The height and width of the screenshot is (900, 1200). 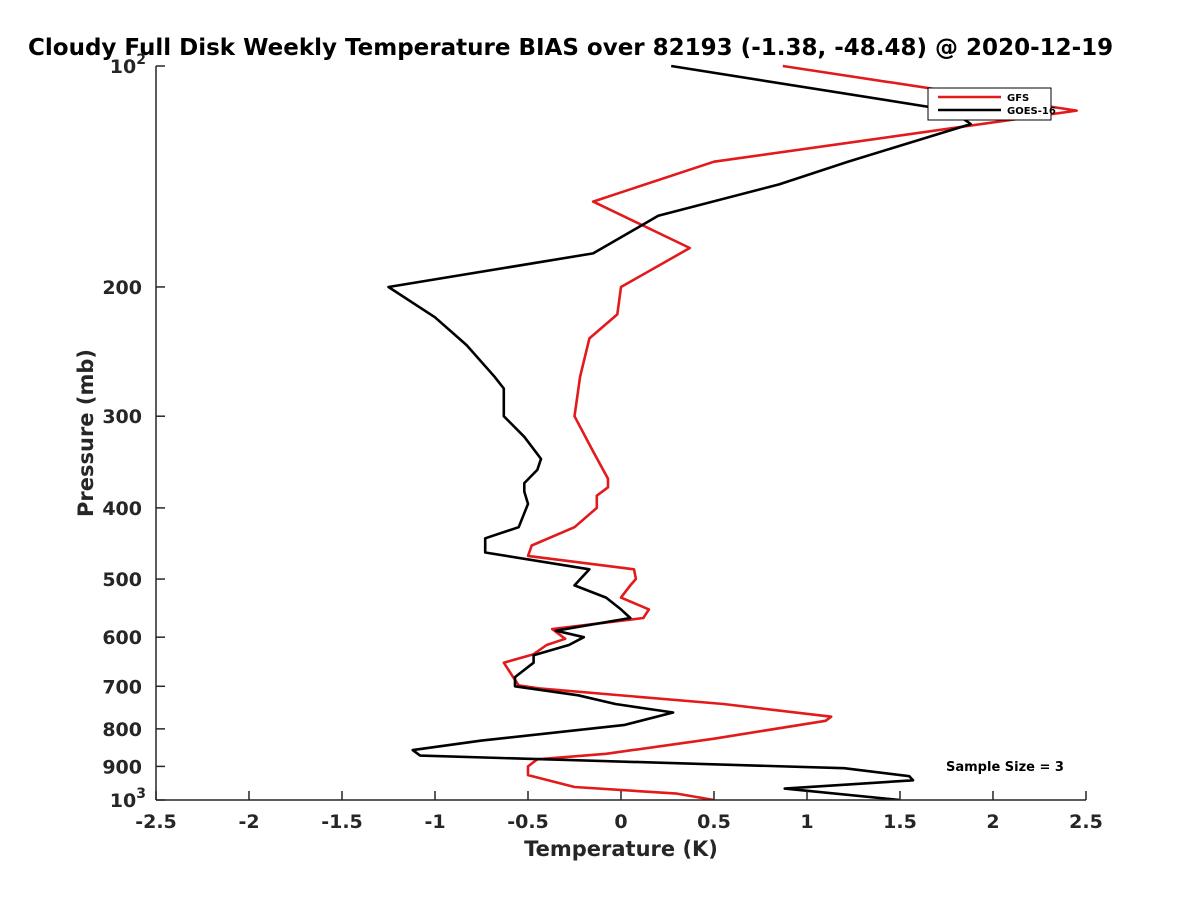 What do you see at coordinates (133, 432) in the screenshot?
I see `y-axis-ticks: 10² 200 300 400 500 600 700 800 900 10³` at bounding box center [133, 432].